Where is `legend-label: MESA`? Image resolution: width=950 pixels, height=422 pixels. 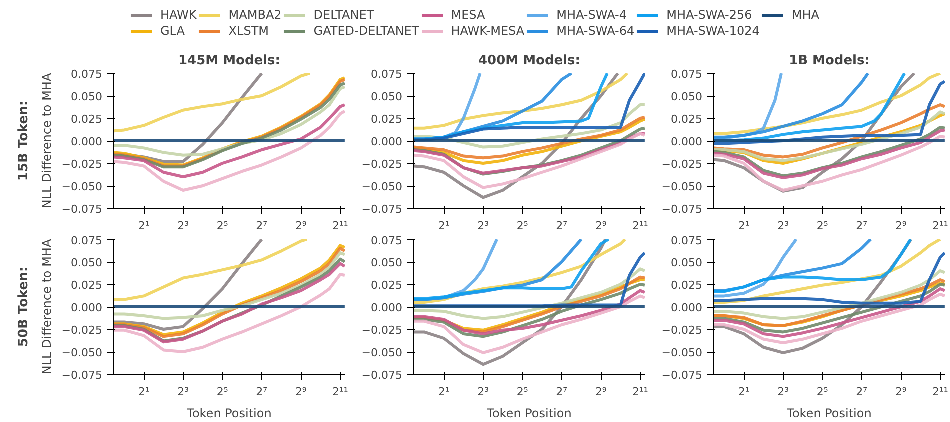 legend-label: MESA is located at coordinates (468, 15).